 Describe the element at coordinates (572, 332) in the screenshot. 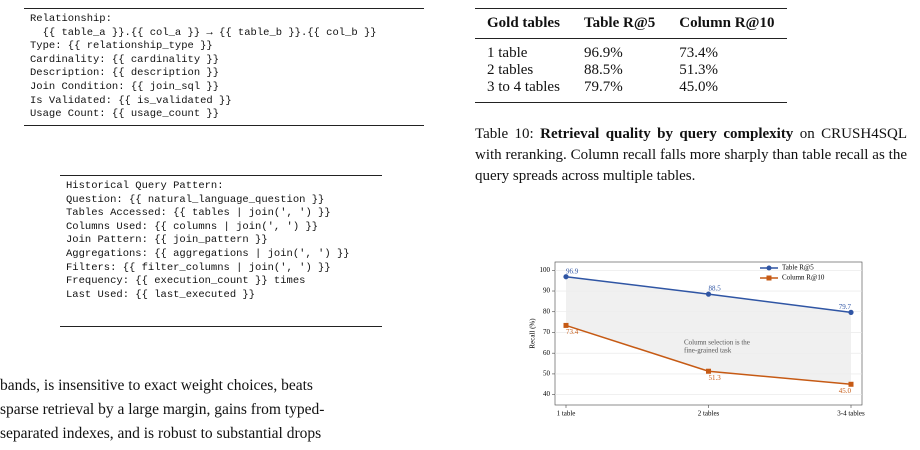

I see `value-label: 73.4` at that location.